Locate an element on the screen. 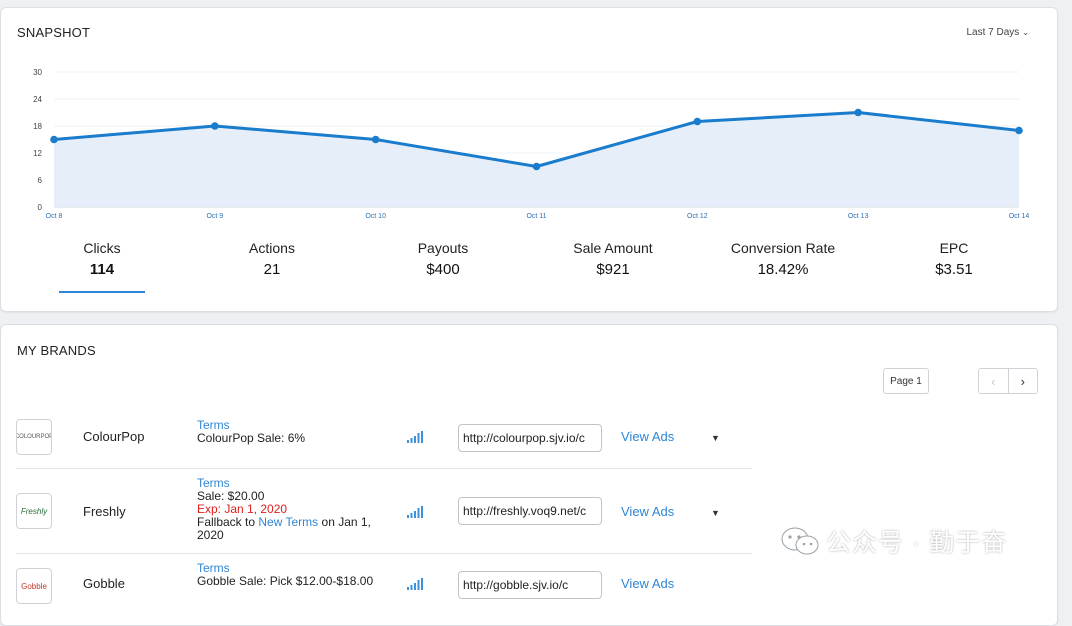 Image resolution: width=1072 pixels, height=626 pixels. x-tick-label: Oct 11 is located at coordinates (536, 216).